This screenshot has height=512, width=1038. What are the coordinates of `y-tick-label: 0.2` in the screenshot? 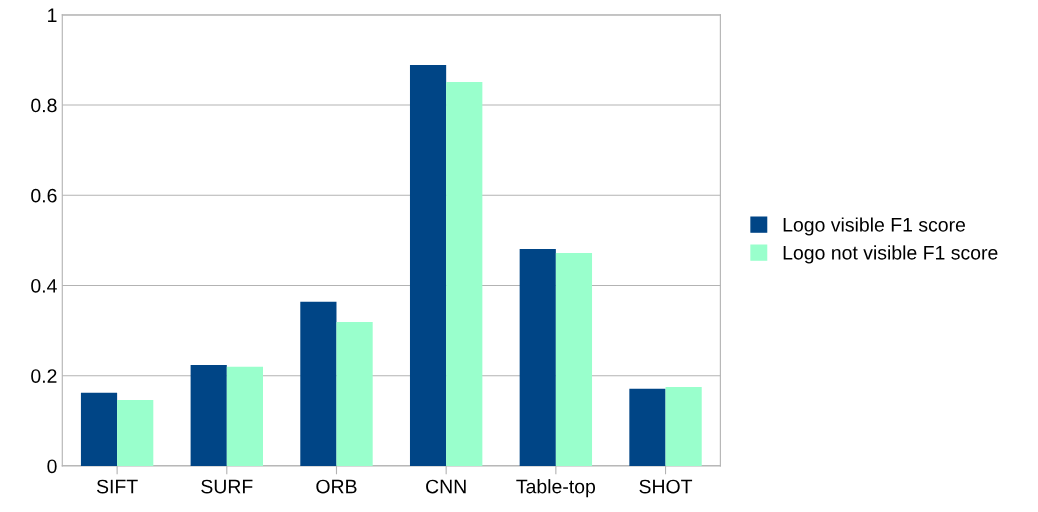 It's located at (44, 376).